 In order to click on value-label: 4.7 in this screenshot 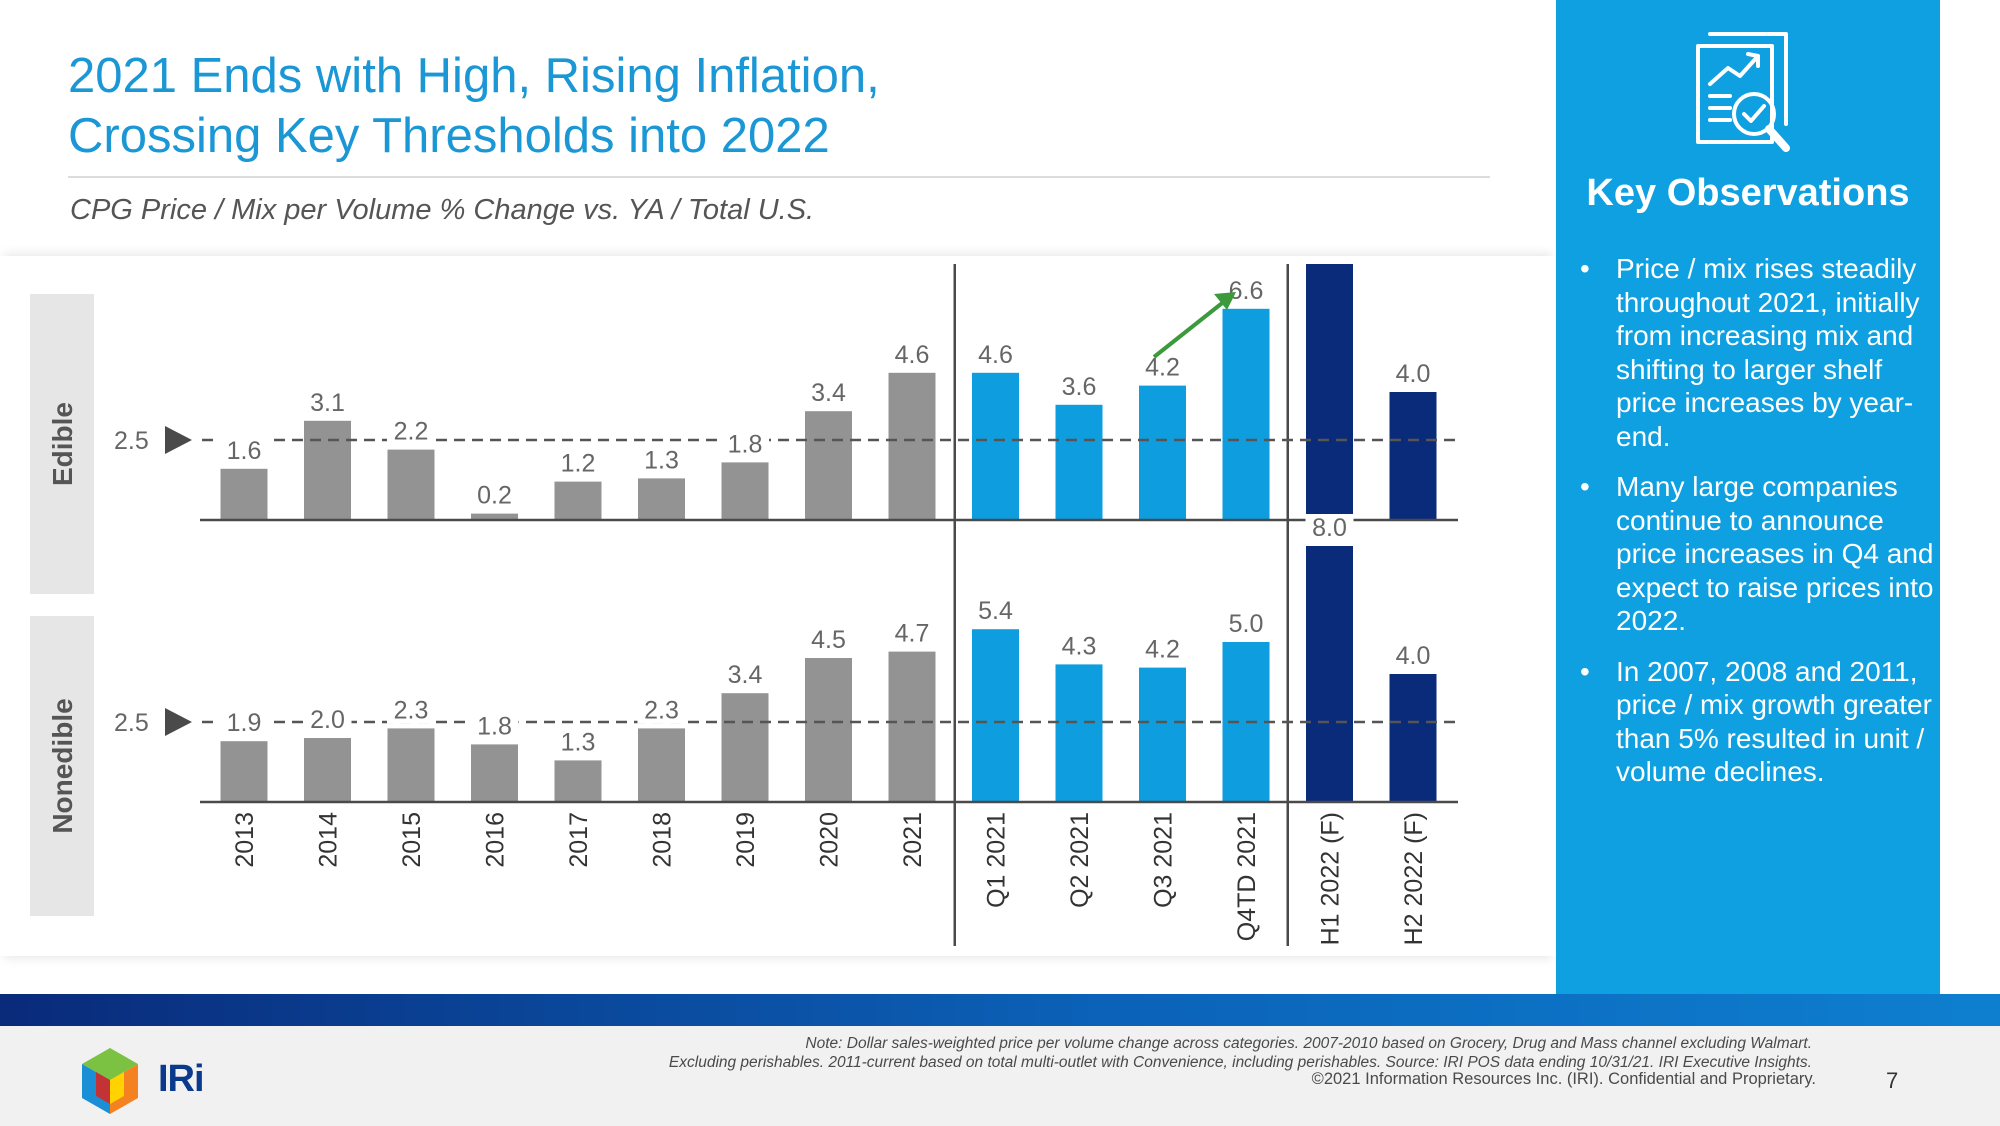, I will do `click(912, 634)`.